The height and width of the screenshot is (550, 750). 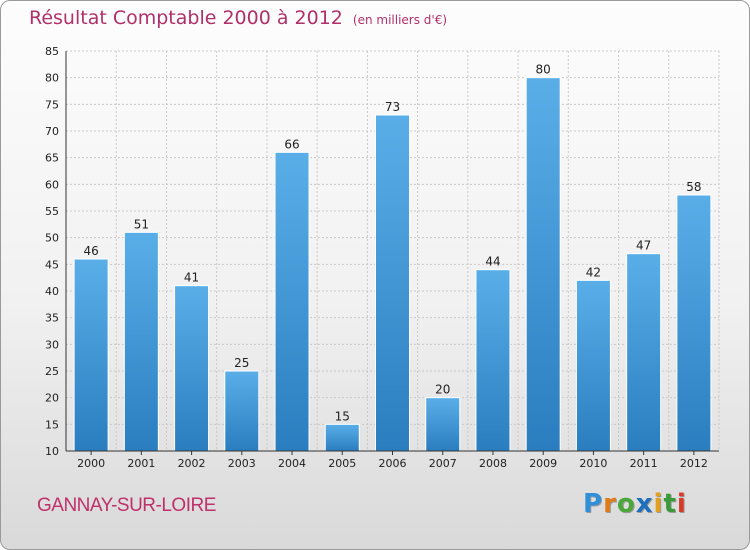 What do you see at coordinates (291, 144) in the screenshot?
I see `data-label: 66` at bounding box center [291, 144].